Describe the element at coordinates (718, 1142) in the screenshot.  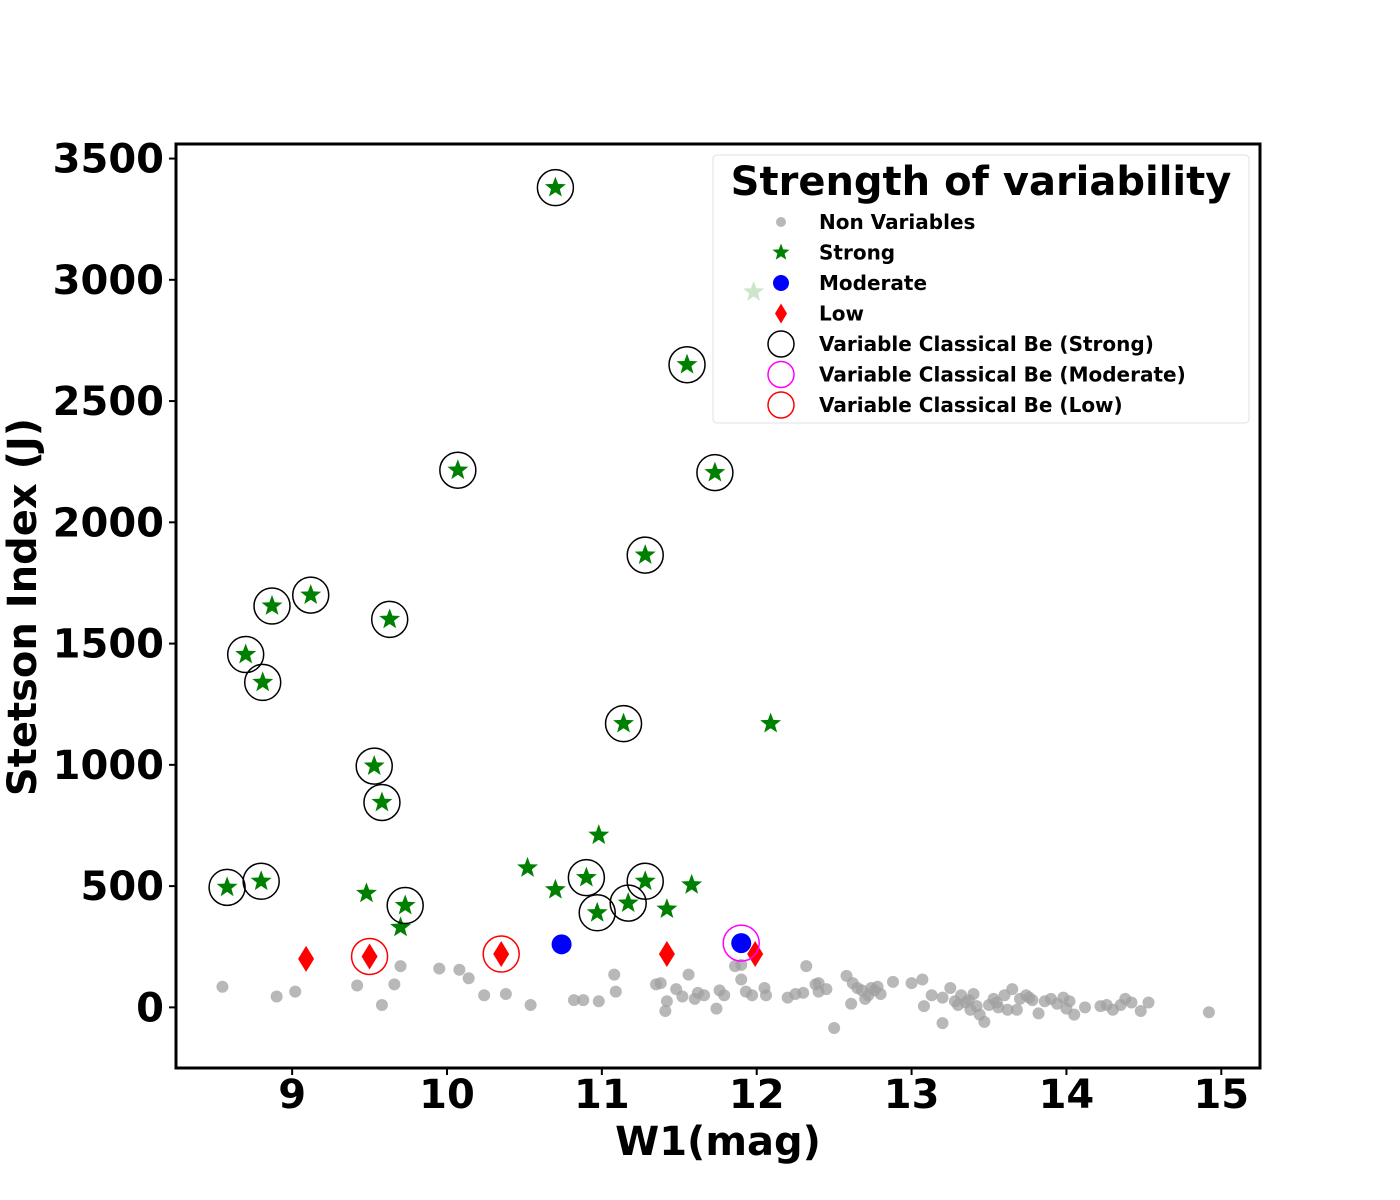
I see `x-axis-title: W1(mag)` at that location.